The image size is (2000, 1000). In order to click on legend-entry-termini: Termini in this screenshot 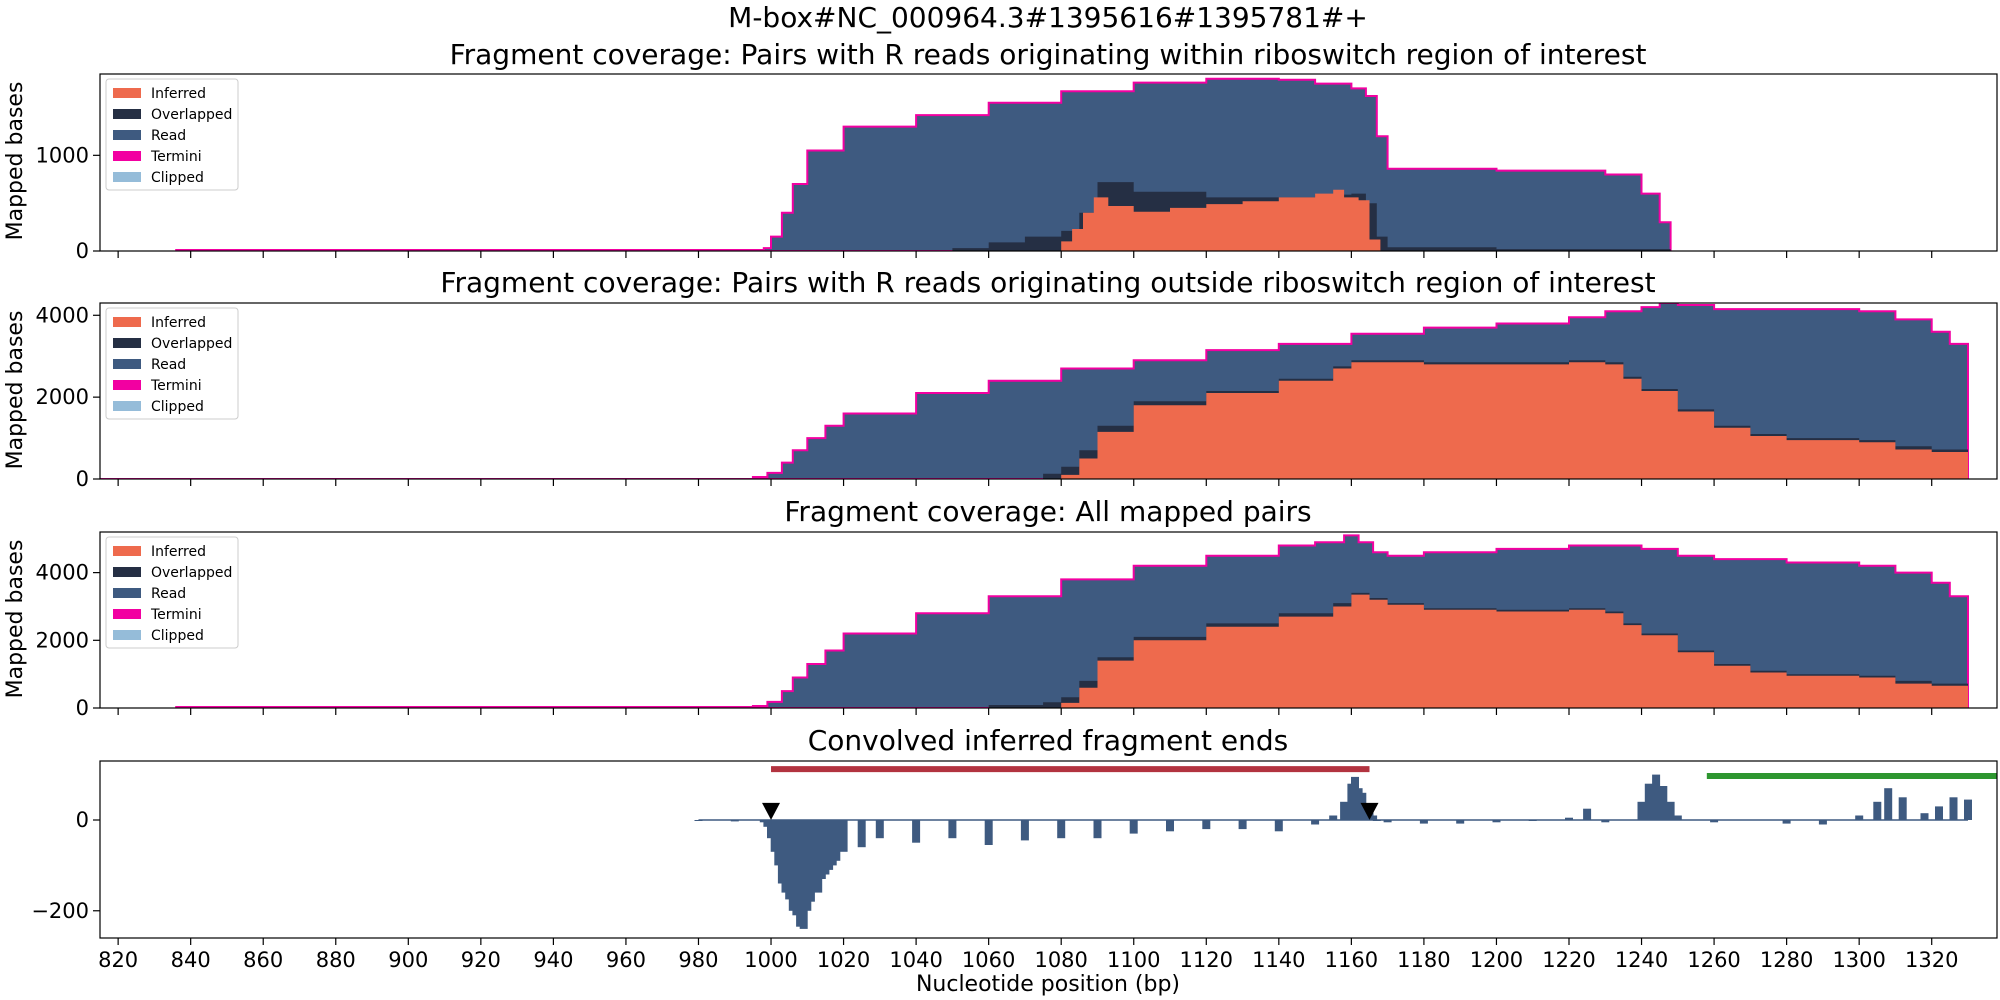, I will do `click(157, 157)`.